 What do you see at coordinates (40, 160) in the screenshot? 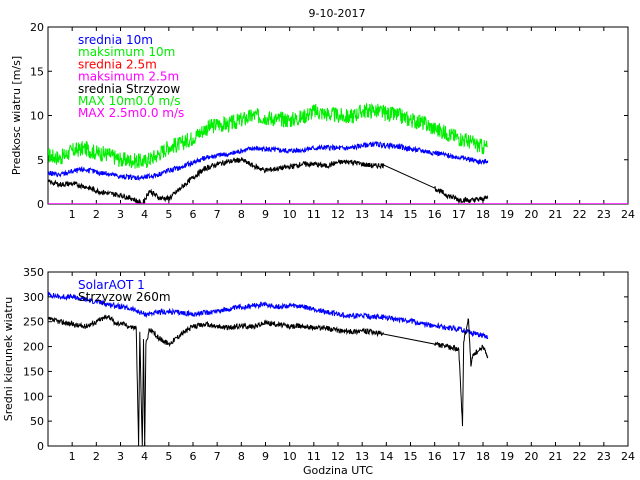
I see `y-tick-label: 5` at bounding box center [40, 160].